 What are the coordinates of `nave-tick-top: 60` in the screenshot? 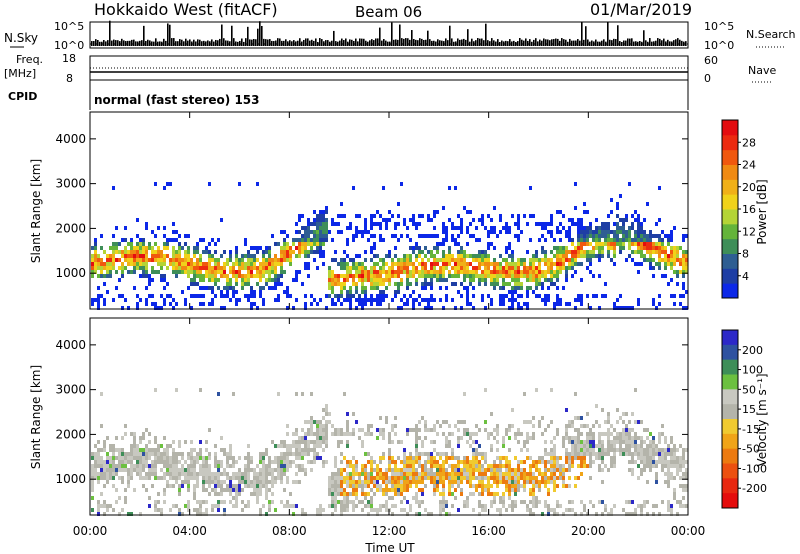 It's located at (711, 60).